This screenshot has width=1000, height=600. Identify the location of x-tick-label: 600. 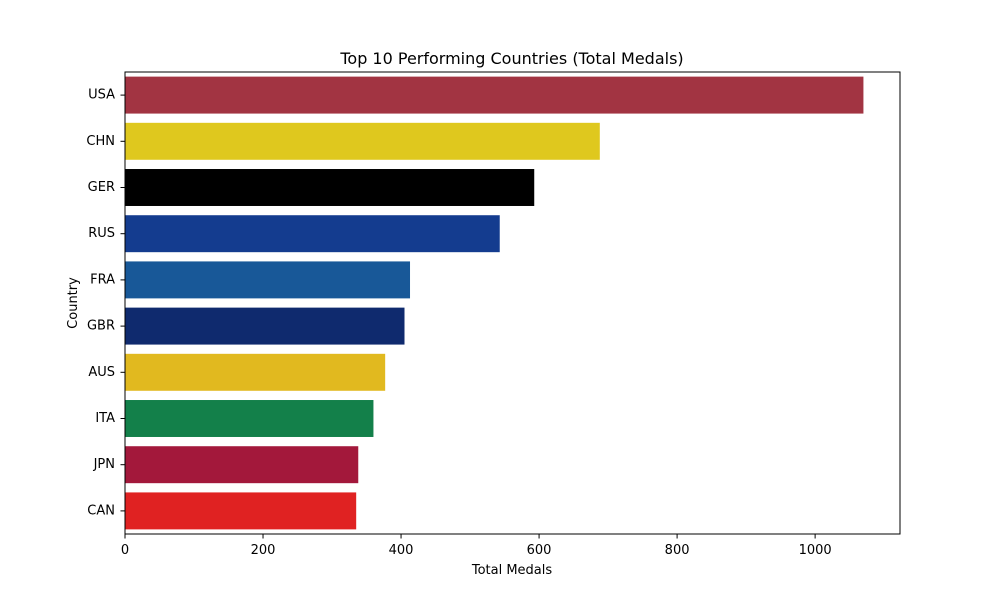
(539, 550).